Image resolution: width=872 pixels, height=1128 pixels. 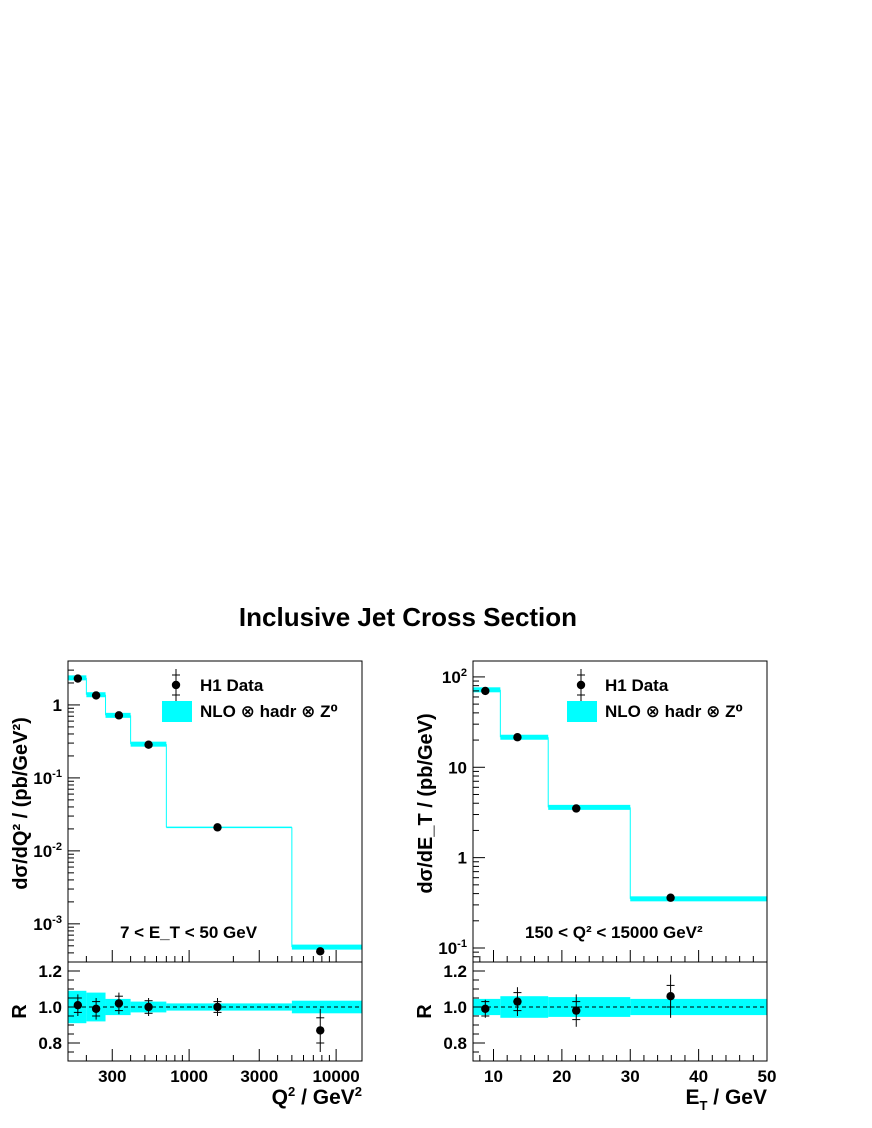 What do you see at coordinates (454, 677) in the screenshot?
I see `y-tick-label: 10²` at bounding box center [454, 677].